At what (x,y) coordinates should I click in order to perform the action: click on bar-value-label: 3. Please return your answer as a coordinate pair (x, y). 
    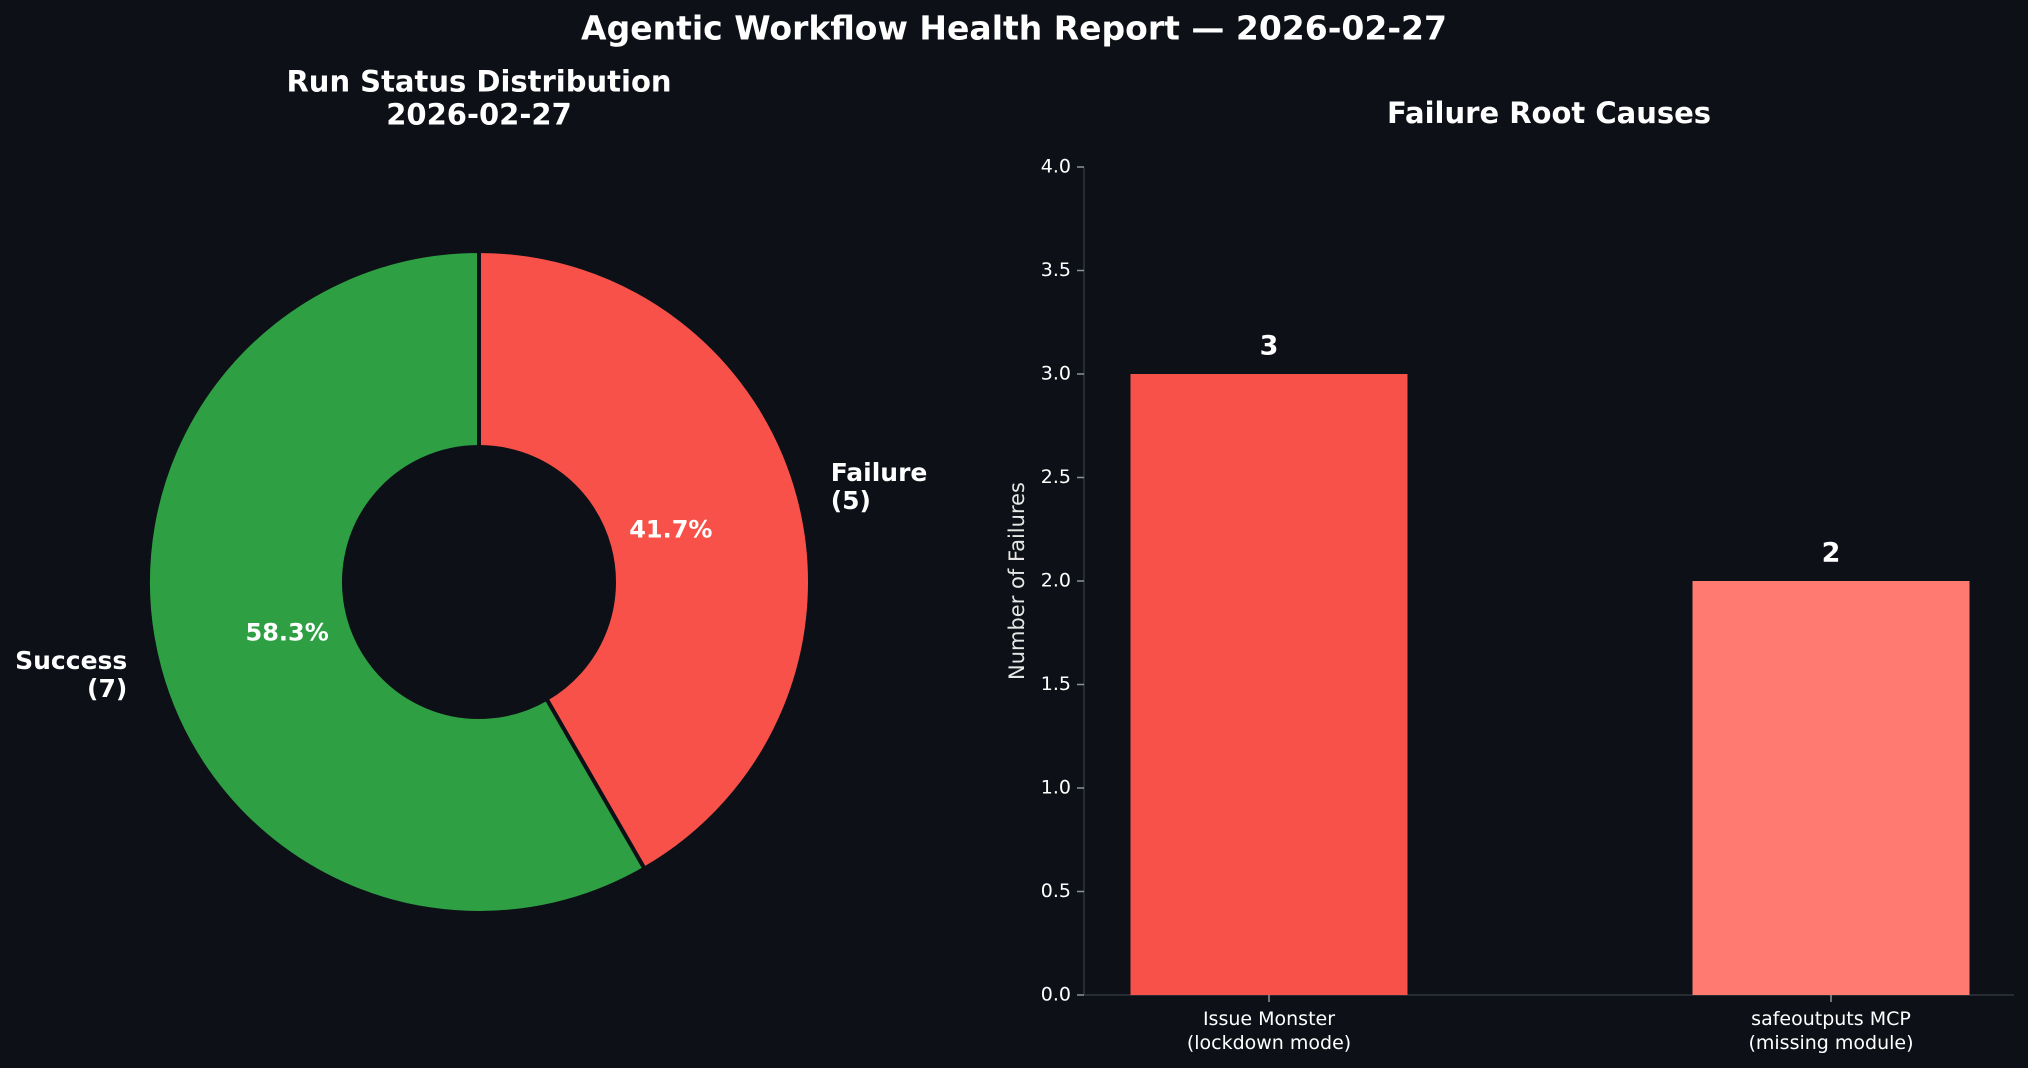
    Looking at the image, I should click on (1269, 346).